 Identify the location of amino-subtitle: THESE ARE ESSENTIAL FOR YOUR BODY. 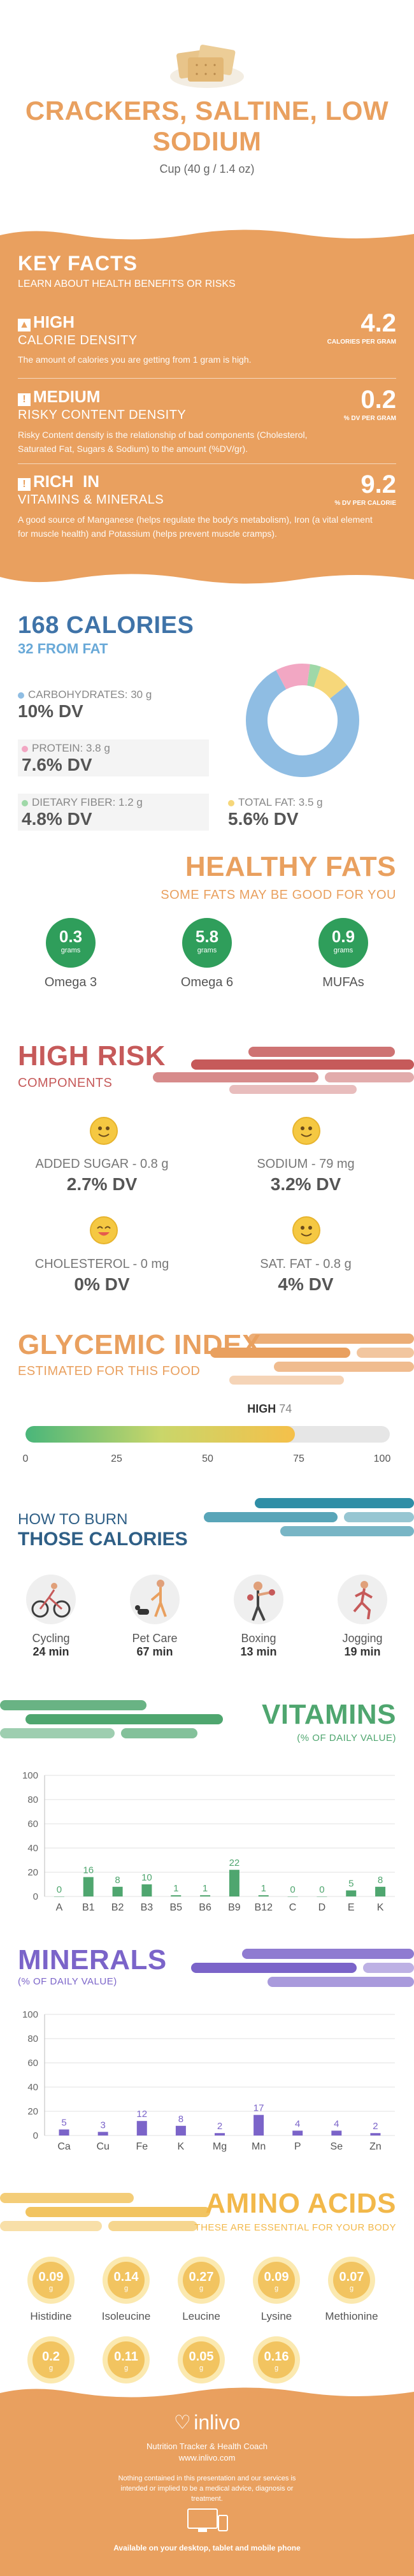
(295, 2227).